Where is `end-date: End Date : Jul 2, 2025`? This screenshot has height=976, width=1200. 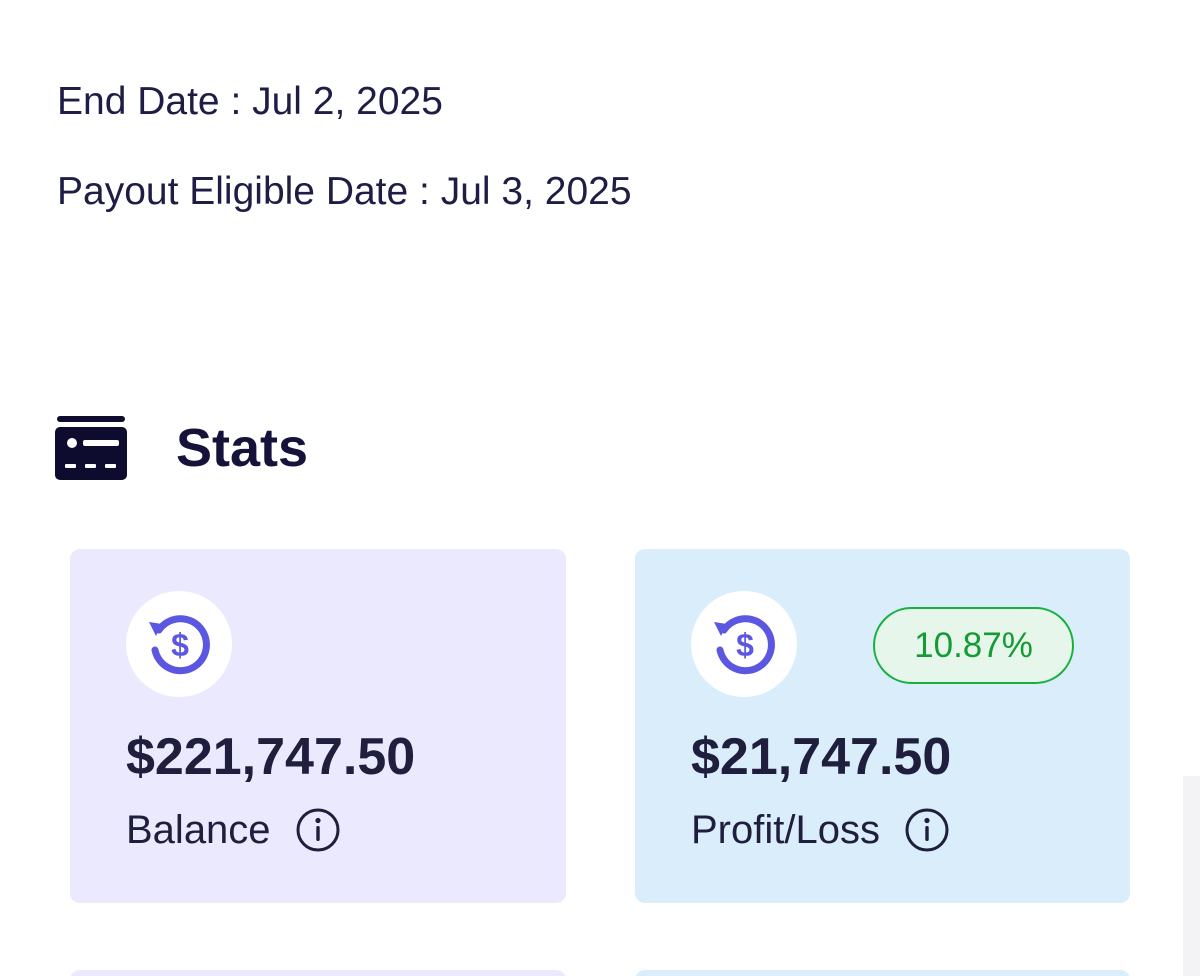
end-date: End Date : Jul 2, 2025 is located at coordinates (250, 101).